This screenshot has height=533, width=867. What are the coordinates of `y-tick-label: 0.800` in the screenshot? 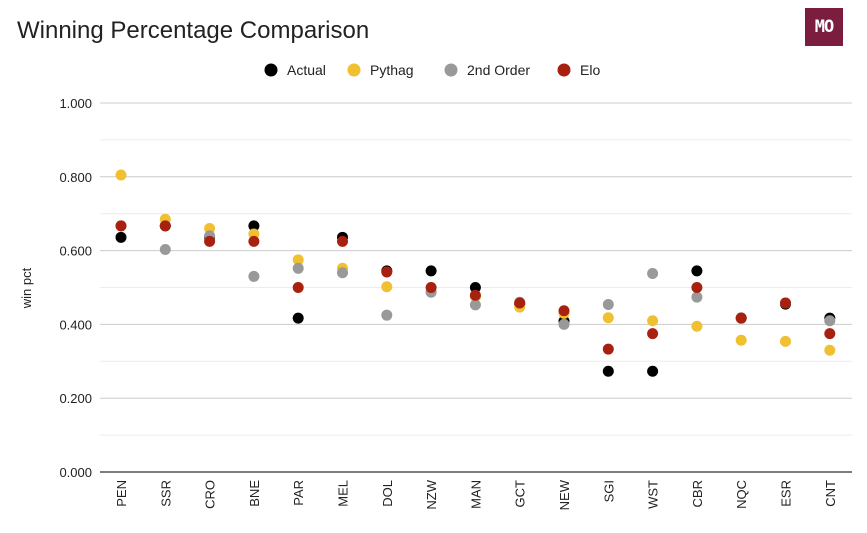 It's located at (75, 177).